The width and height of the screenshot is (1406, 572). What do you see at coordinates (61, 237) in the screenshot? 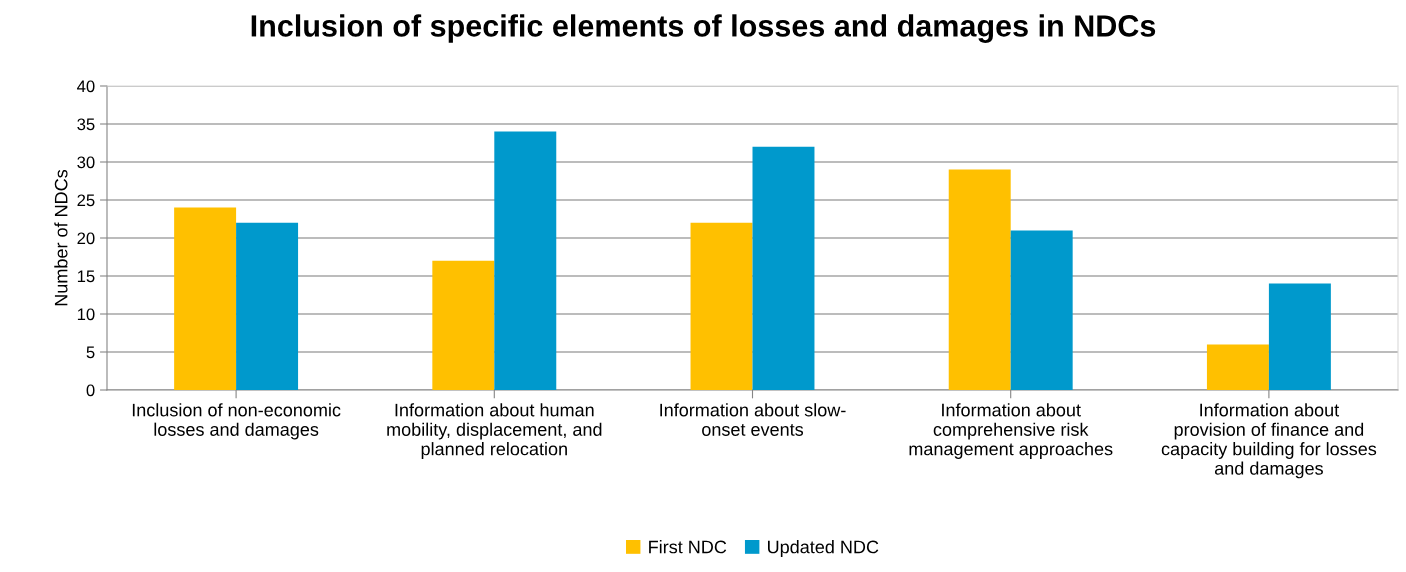
I see `y-axis-title: Number of NDCs` at bounding box center [61, 237].